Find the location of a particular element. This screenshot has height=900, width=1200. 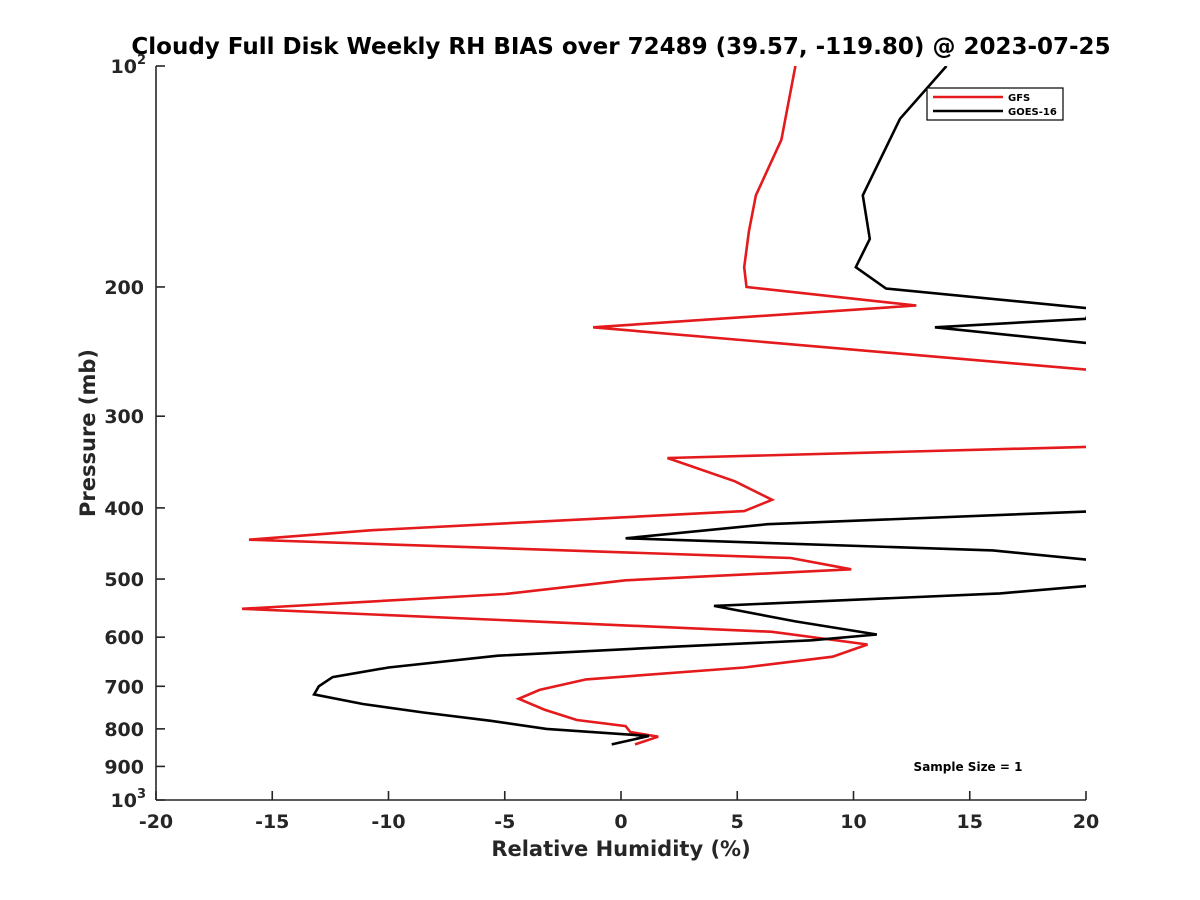

x-tick-label: 0 is located at coordinates (620, 822).